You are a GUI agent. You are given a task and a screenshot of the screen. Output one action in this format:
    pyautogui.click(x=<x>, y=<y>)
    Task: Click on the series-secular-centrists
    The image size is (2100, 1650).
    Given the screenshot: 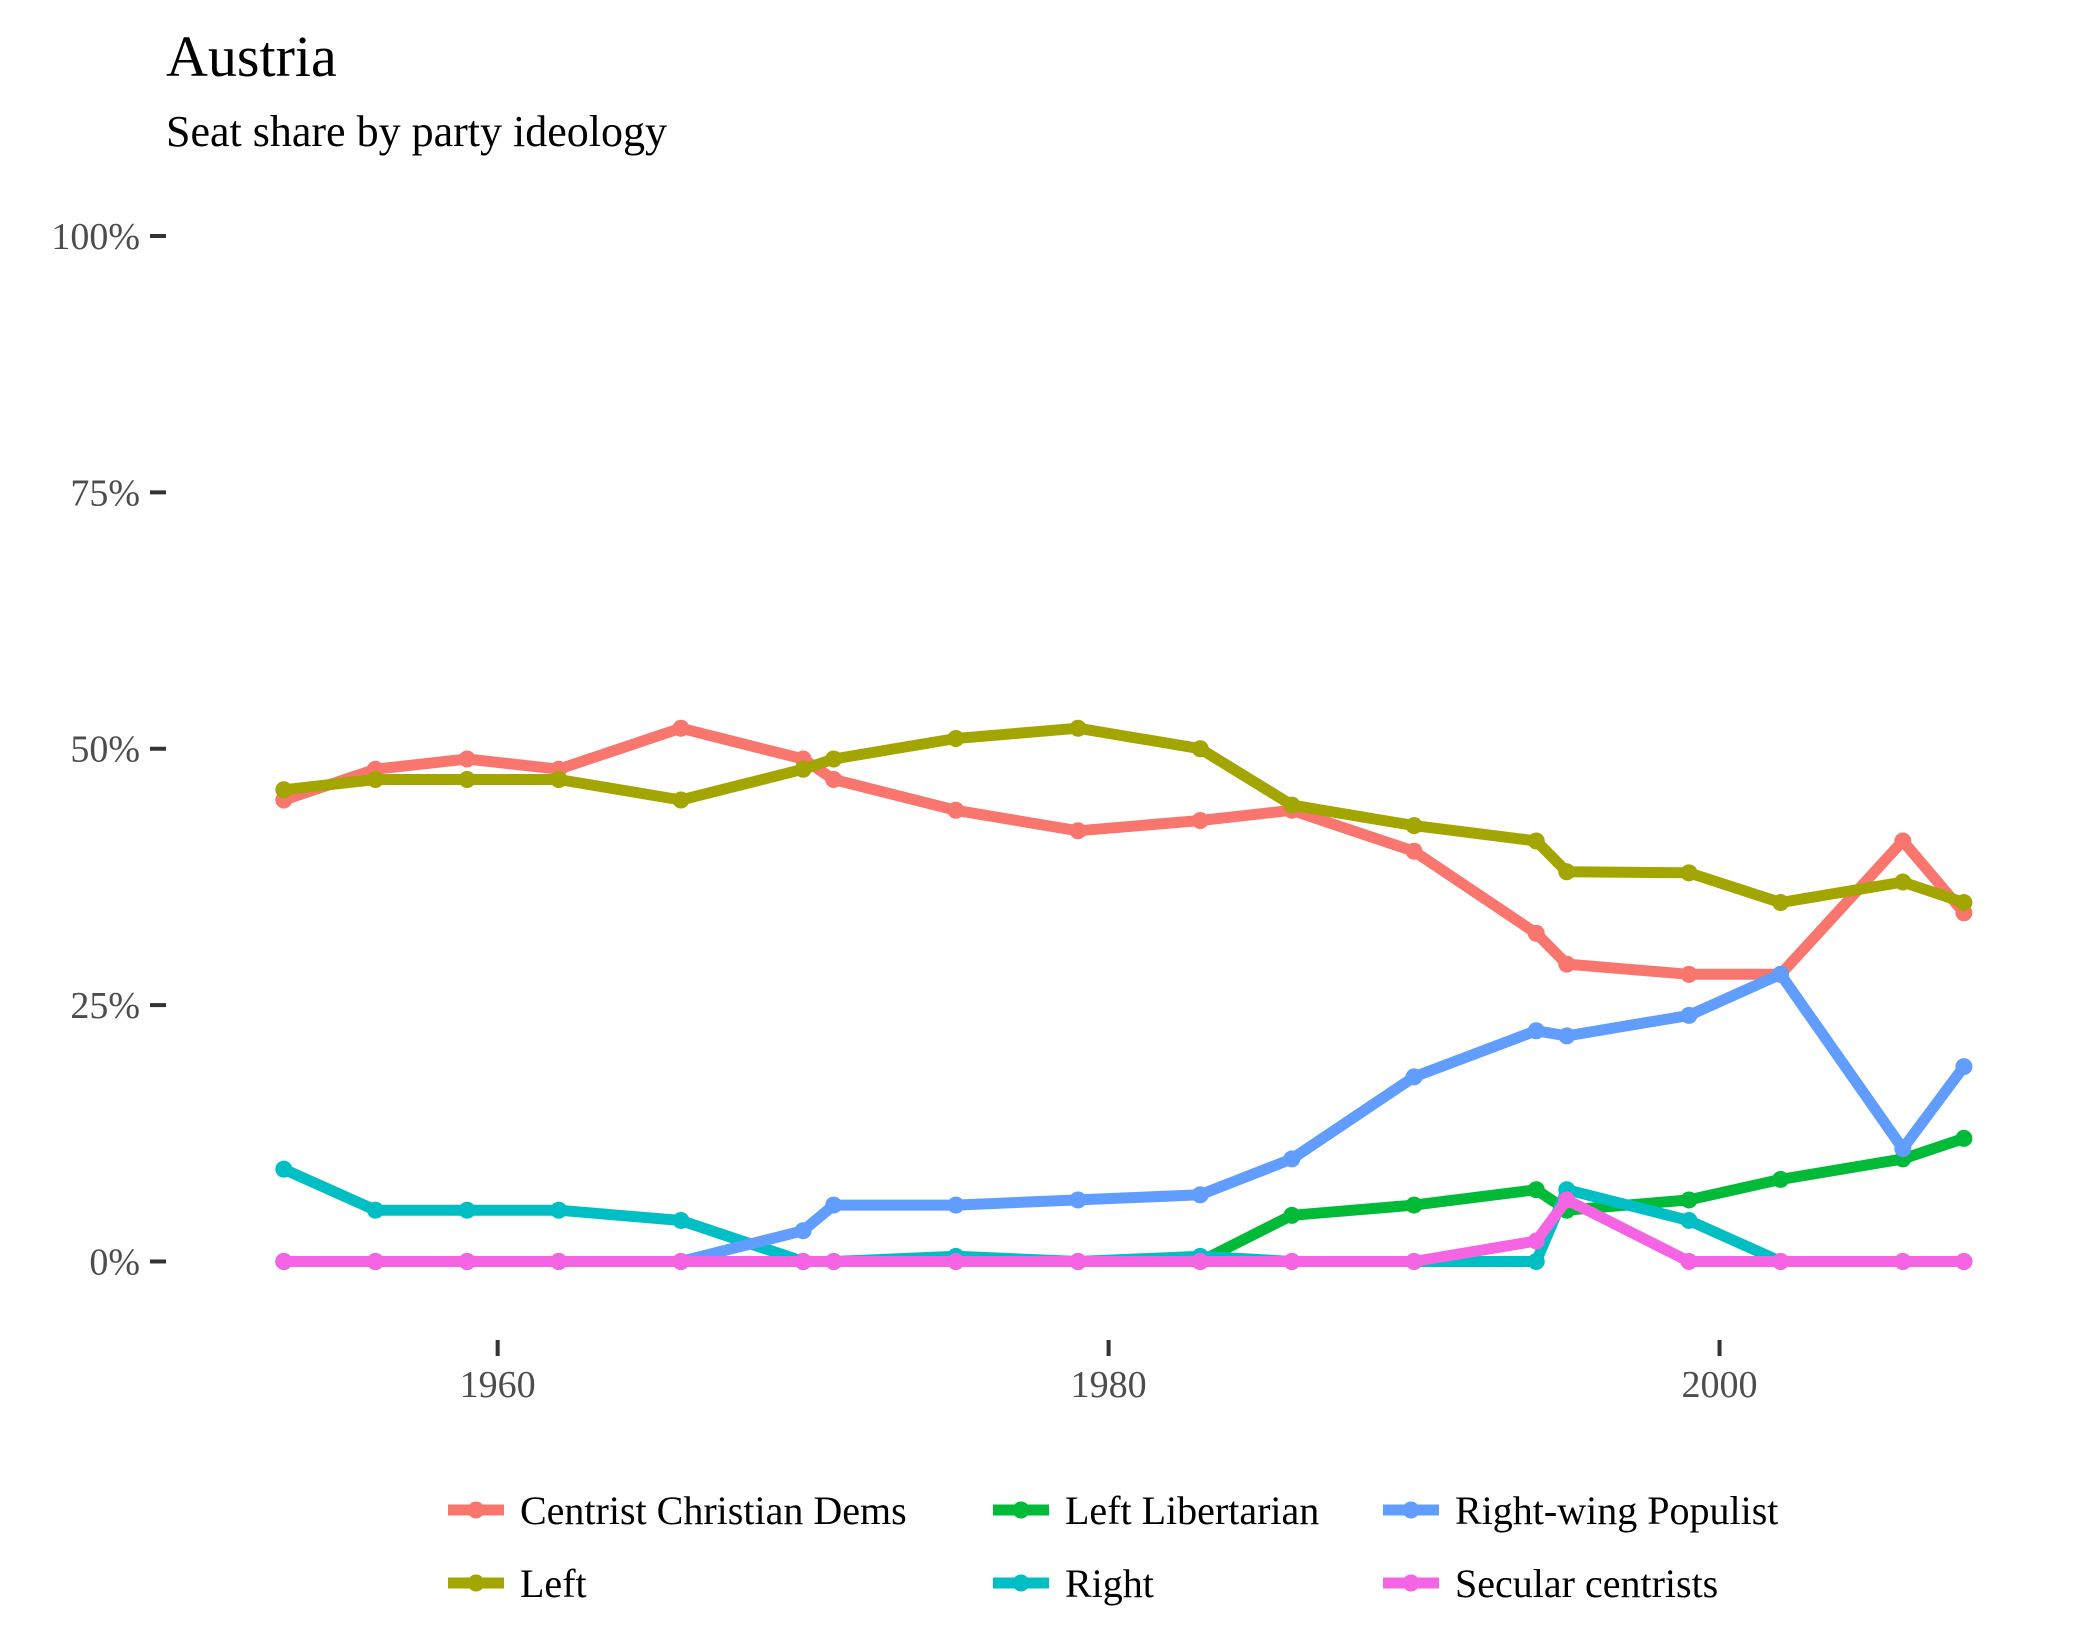 What is the action you would take?
    pyautogui.click(x=1124, y=1230)
    